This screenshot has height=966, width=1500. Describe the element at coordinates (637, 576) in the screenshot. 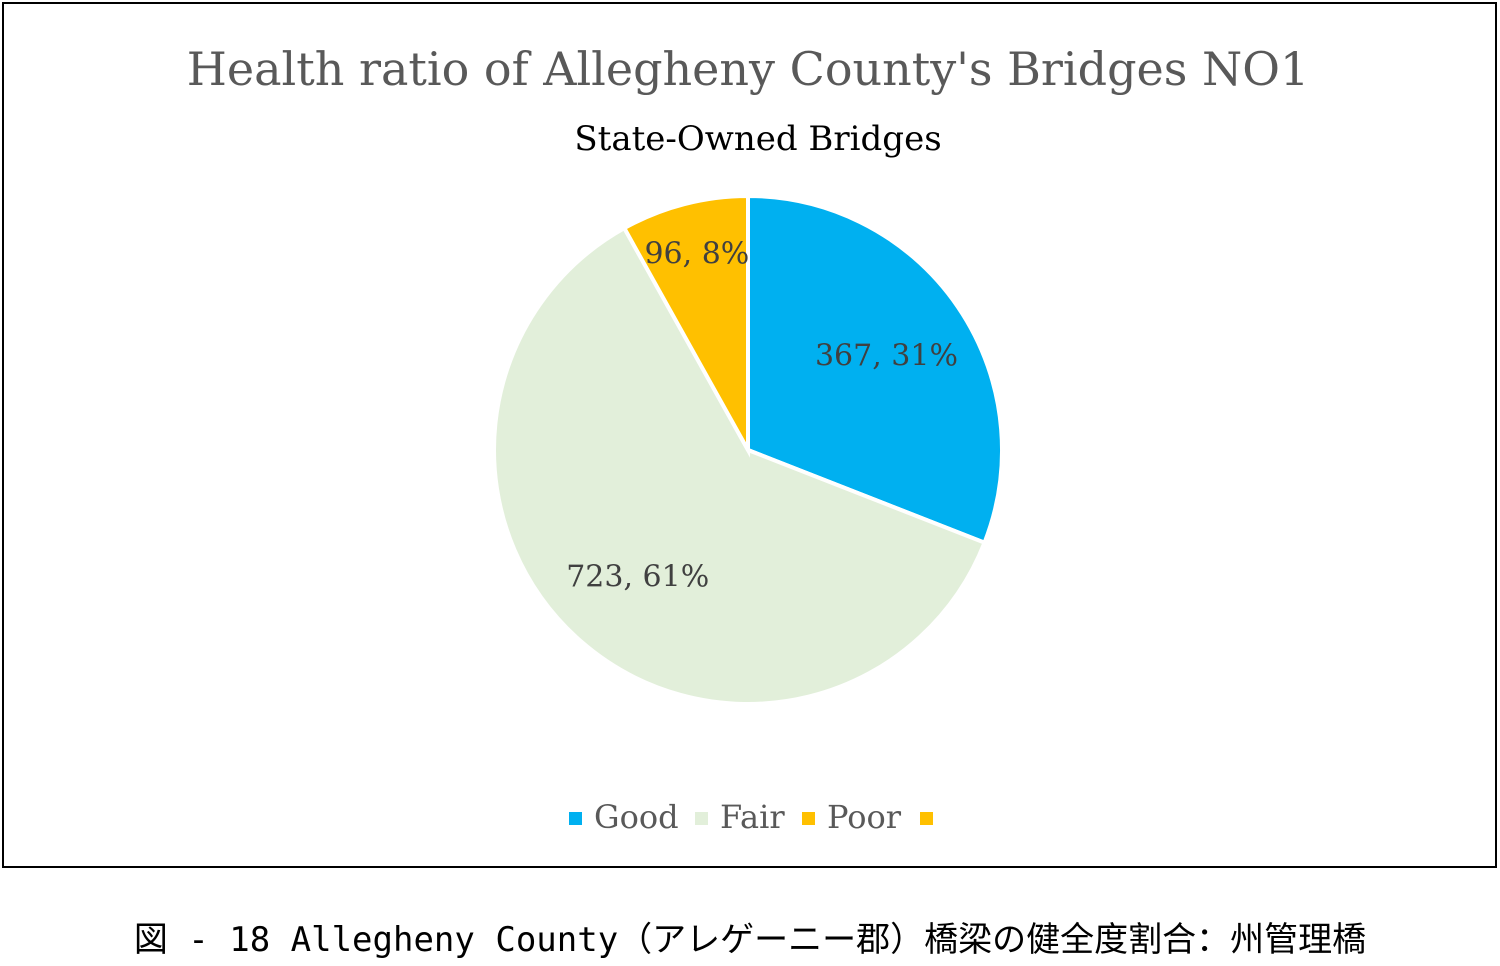

I see `data-label-fair: 723, 61%` at that location.